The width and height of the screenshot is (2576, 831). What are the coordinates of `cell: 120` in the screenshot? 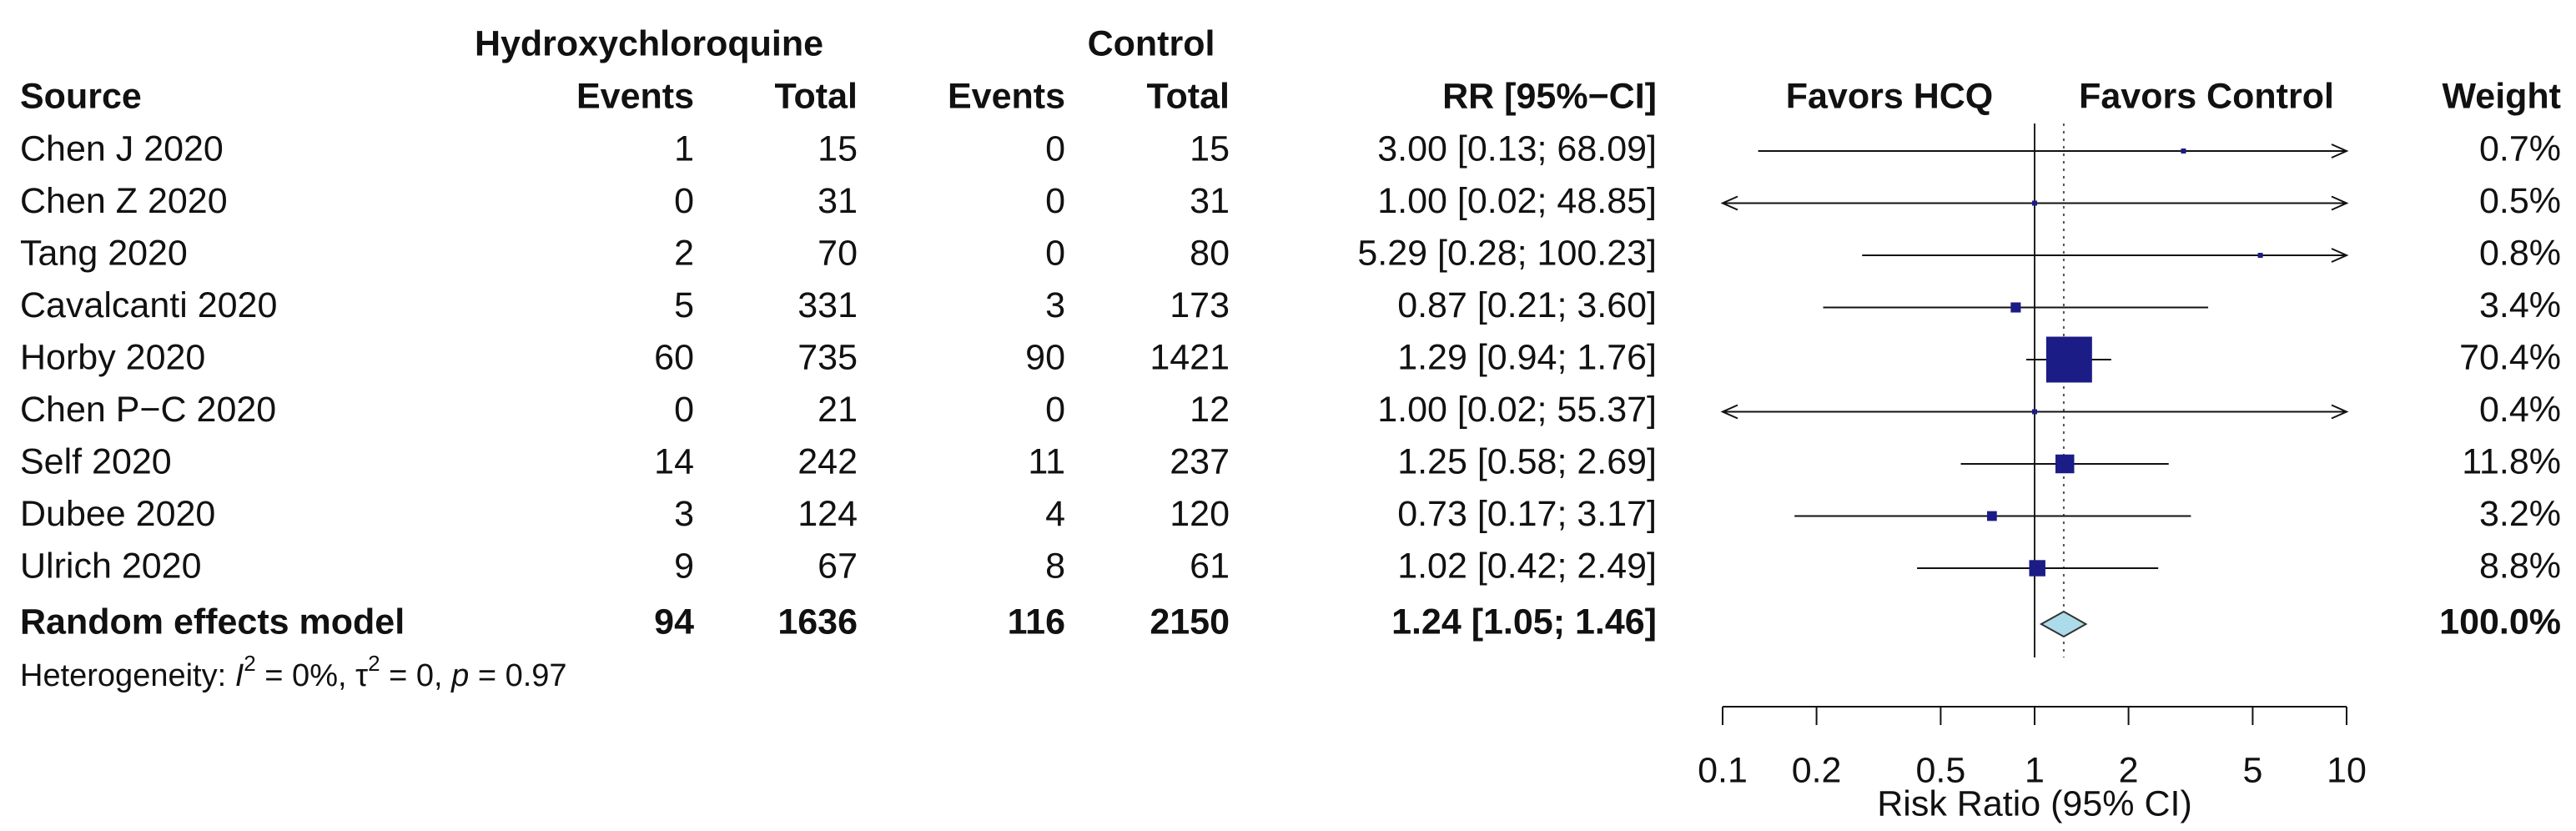 It's located at (1200, 514).